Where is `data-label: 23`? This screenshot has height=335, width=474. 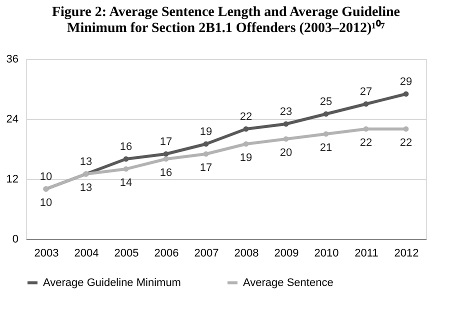
data-label: 23 is located at coordinates (286, 112).